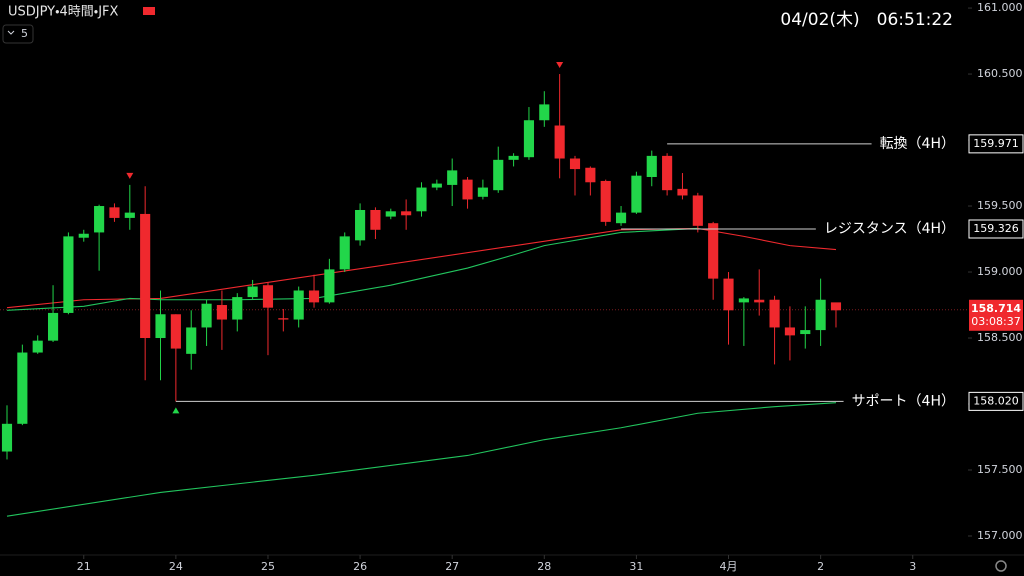 The image size is (1024, 576). I want to click on last-price-label: 158.714, so click(996, 308).